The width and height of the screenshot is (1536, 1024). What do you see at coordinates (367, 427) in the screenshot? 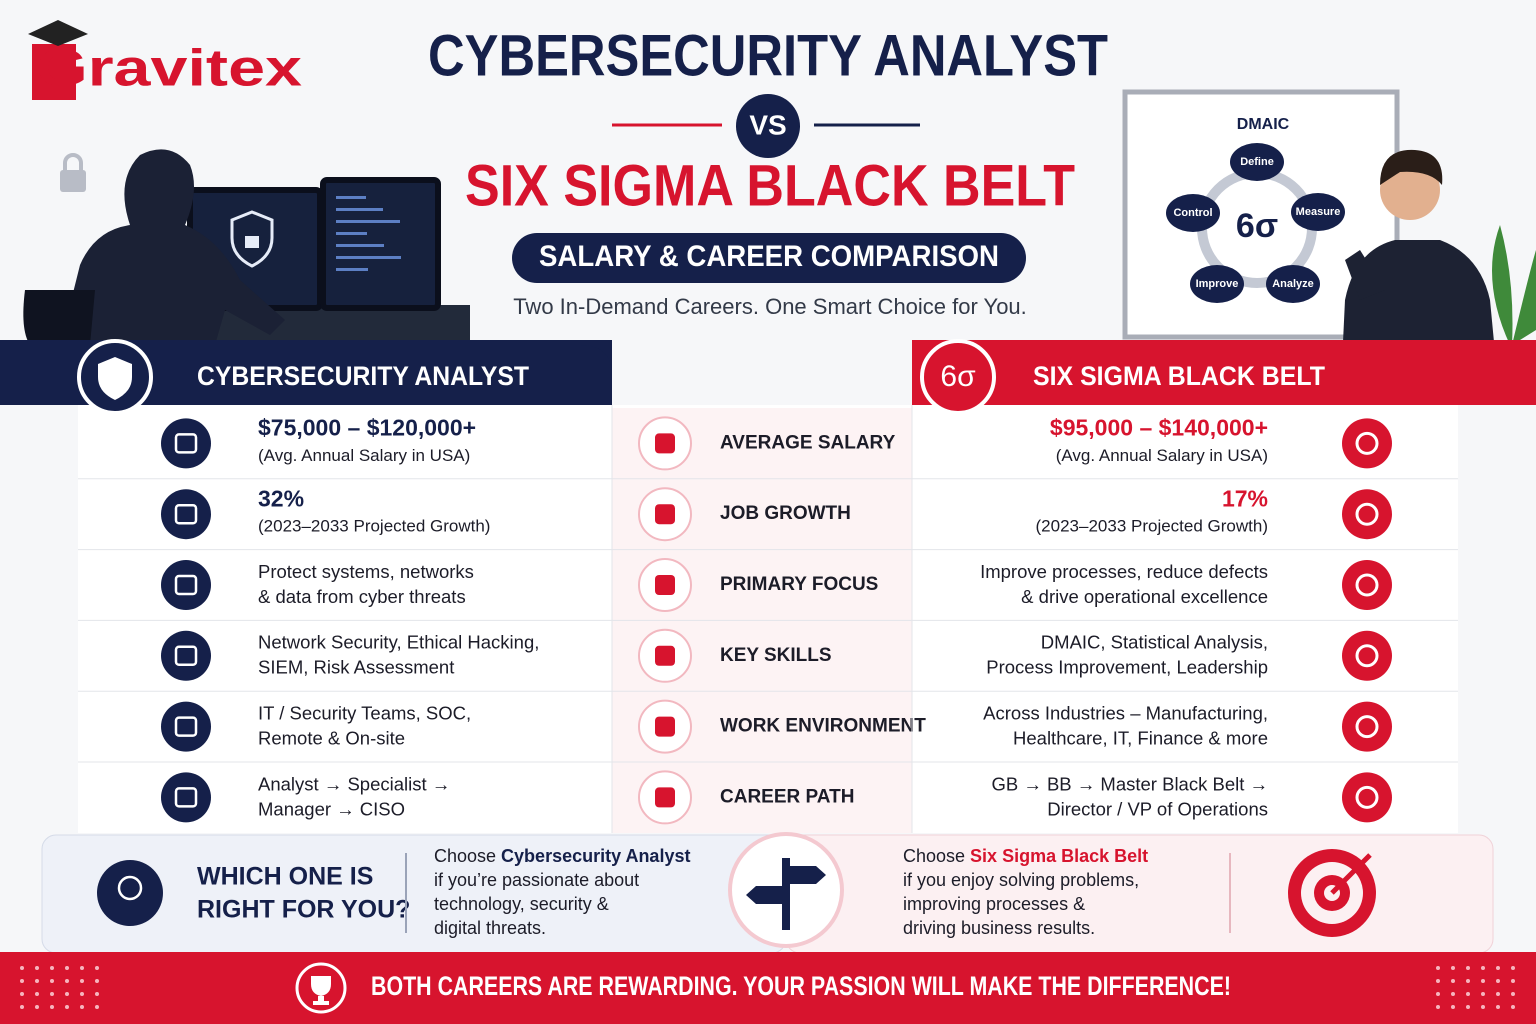
I see `left-text: $75,000 – $120,000+` at bounding box center [367, 427].